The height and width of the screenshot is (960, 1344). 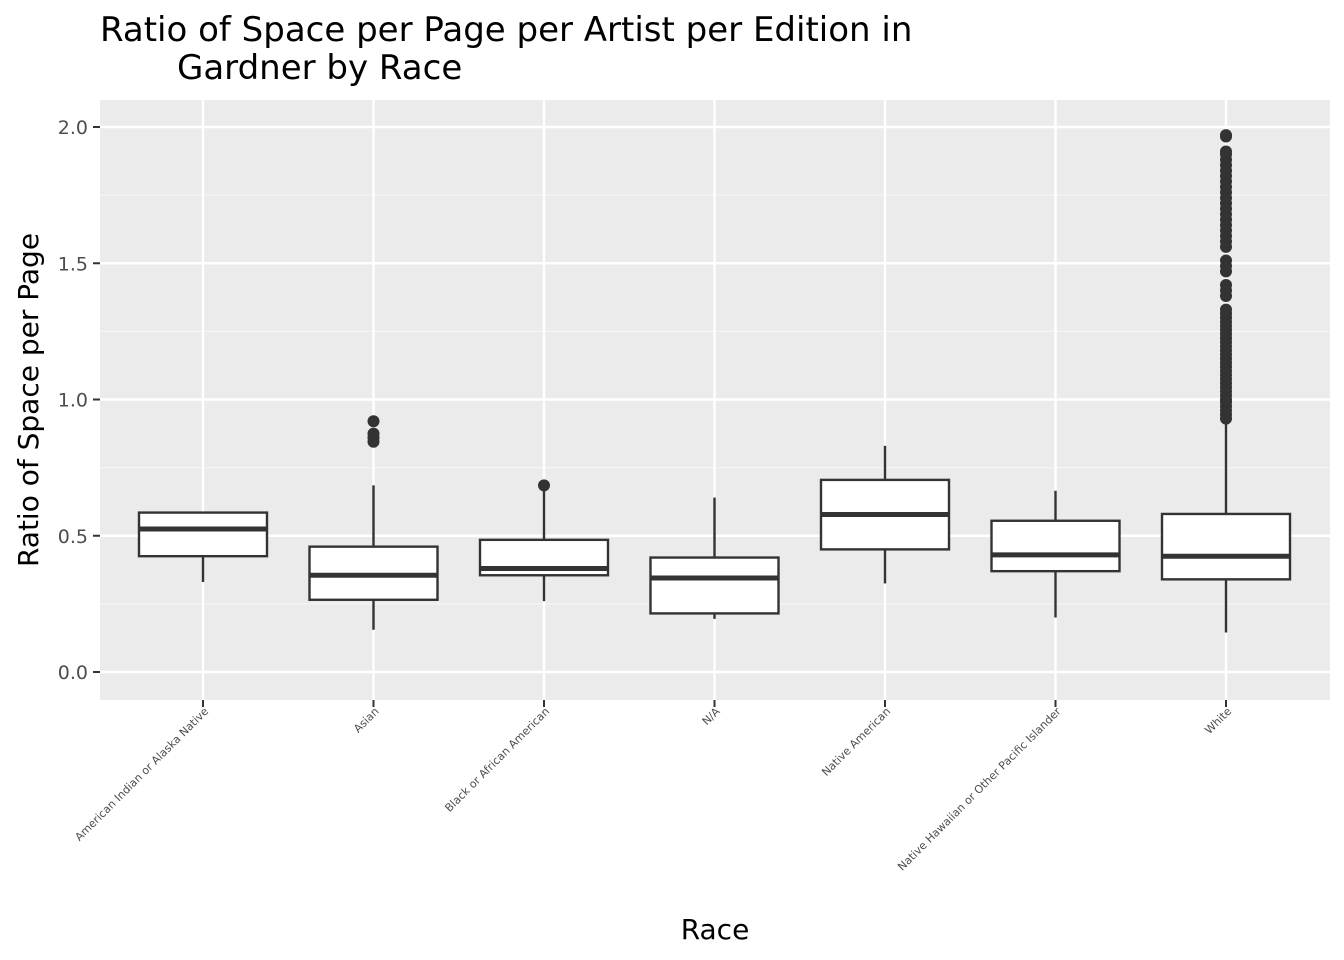 What do you see at coordinates (319, 68) in the screenshot?
I see `chart-title-line-2: Gardner by Race` at bounding box center [319, 68].